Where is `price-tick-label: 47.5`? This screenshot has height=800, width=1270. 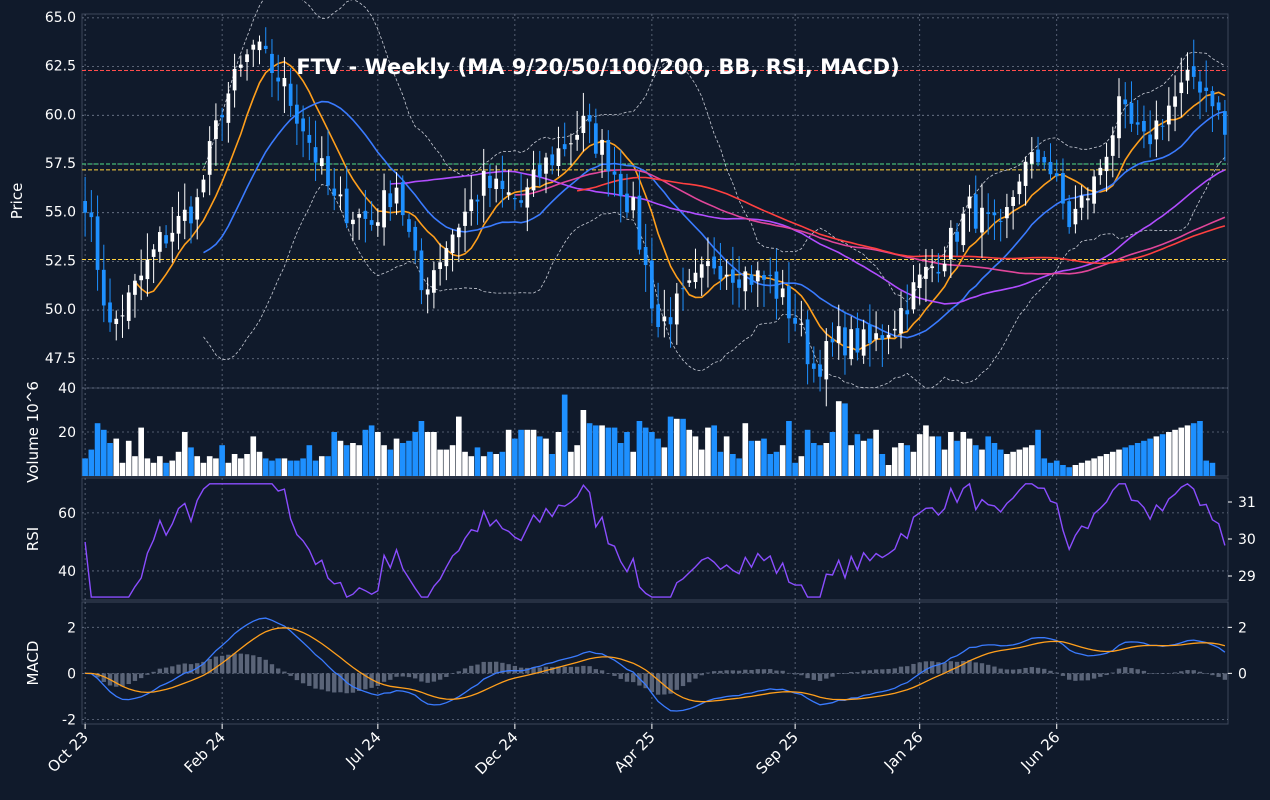
price-tick-label: 47.5 is located at coordinates (60, 359).